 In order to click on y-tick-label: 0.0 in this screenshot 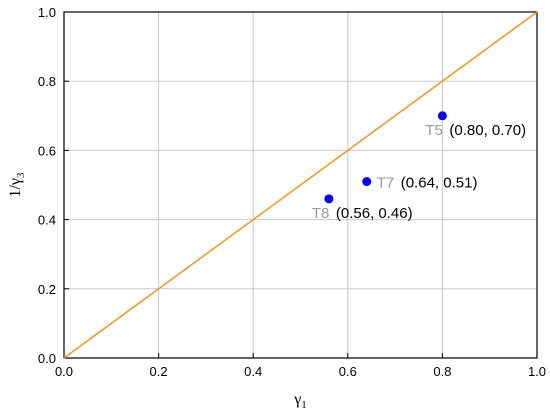, I will do `click(47, 358)`.